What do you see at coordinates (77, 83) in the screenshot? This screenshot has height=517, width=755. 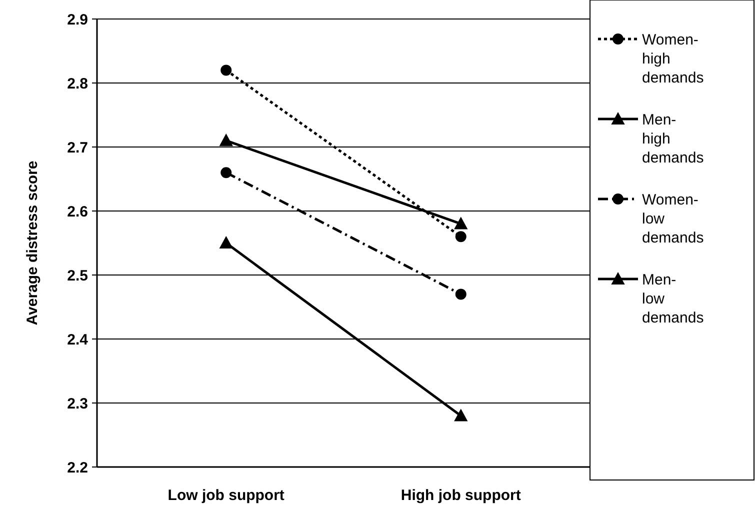 I see `y-tick-label: 2.8` at bounding box center [77, 83].